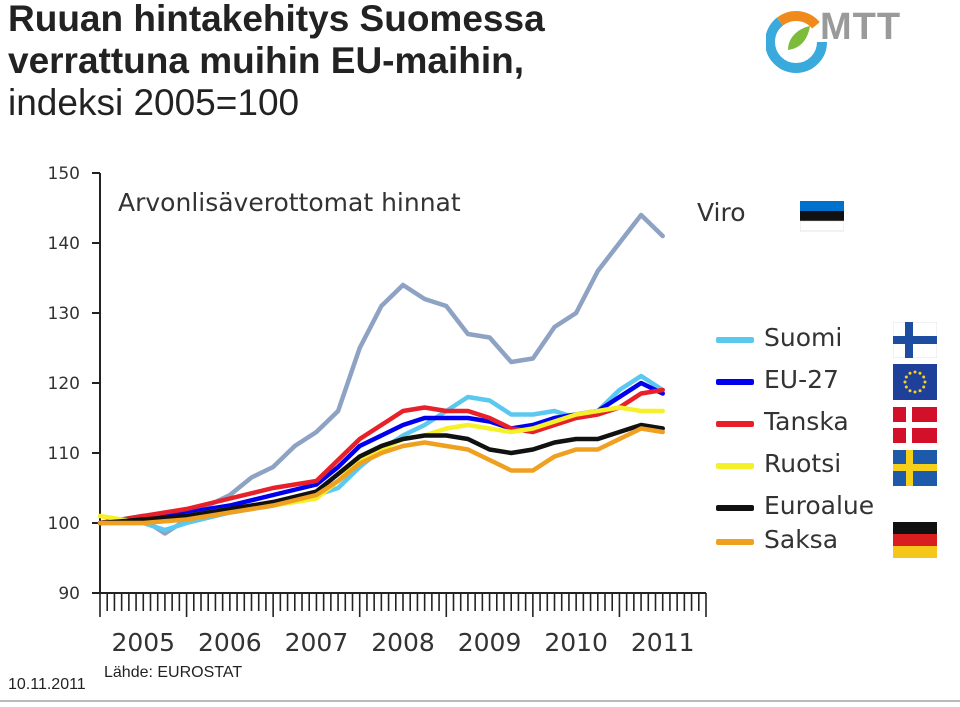 This screenshot has width=960, height=707. I want to click on legend-label: Euroalue, so click(819, 505).